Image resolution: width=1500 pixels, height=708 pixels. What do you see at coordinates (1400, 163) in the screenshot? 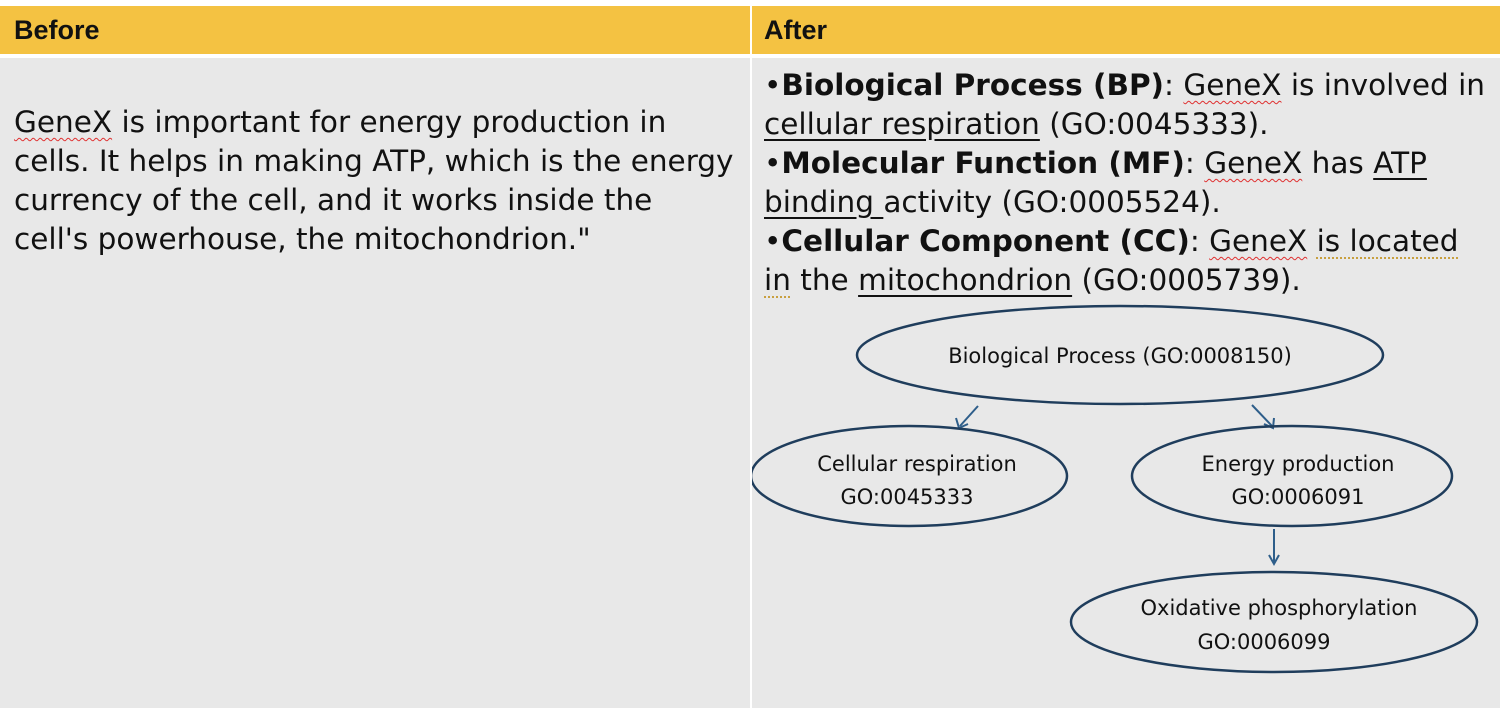
I see `mf-term-atp: ATP` at bounding box center [1400, 163].